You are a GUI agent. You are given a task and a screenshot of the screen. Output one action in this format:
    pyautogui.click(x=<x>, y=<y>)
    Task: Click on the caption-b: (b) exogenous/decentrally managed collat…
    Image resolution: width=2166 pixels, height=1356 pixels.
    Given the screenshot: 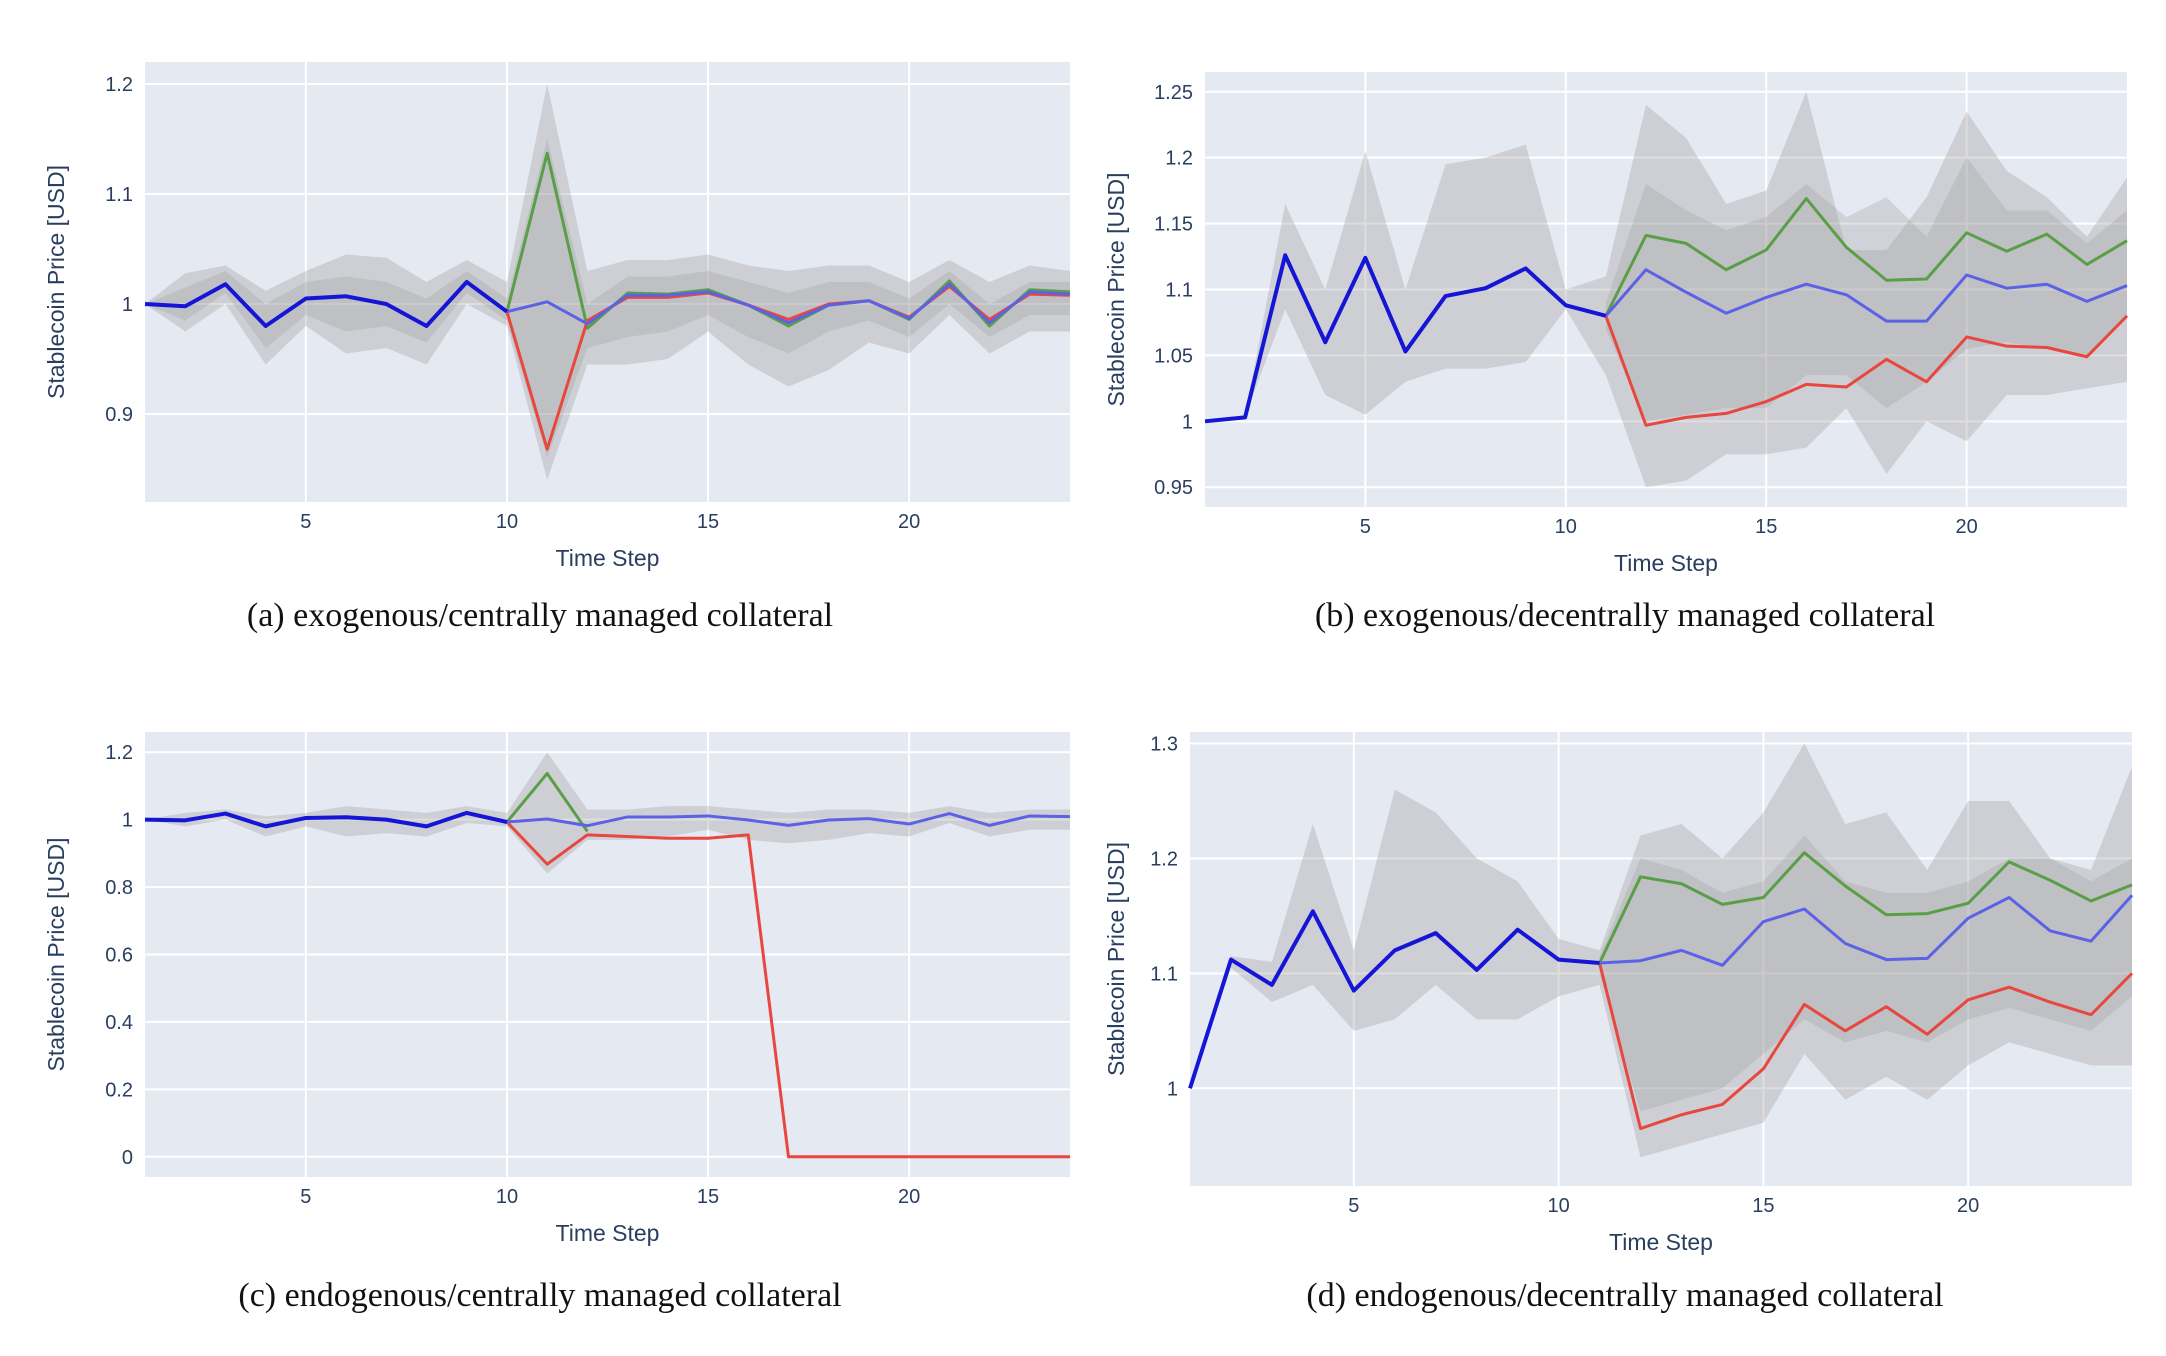 What is the action you would take?
    pyautogui.click(x=1625, y=615)
    